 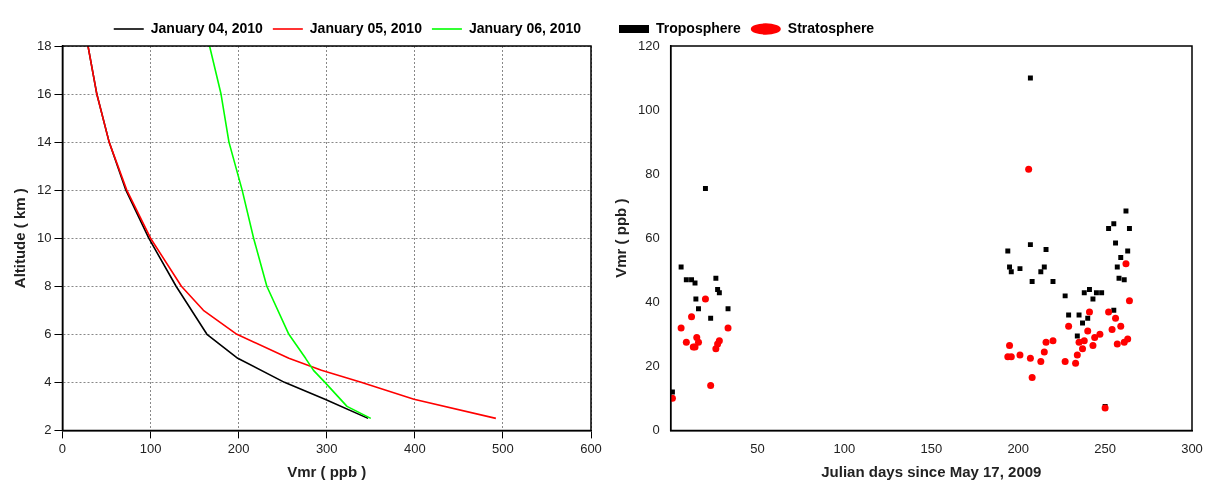 What do you see at coordinates (48, 429) in the screenshot?
I see `y-tick-label: 2` at bounding box center [48, 429].